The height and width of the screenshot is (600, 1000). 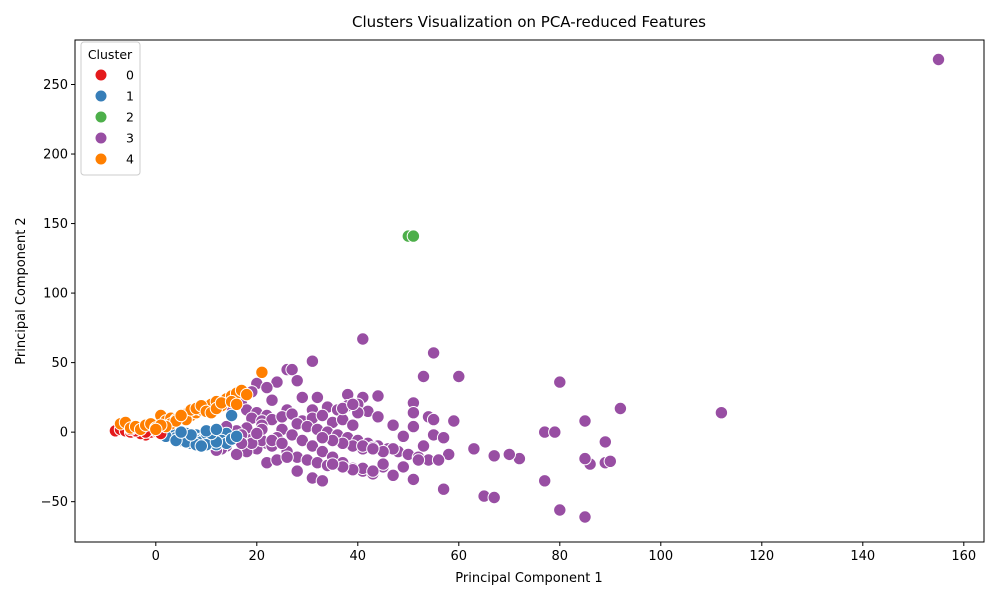 What do you see at coordinates (130, 159) in the screenshot?
I see `legend-label-cluster-4: 4` at bounding box center [130, 159].